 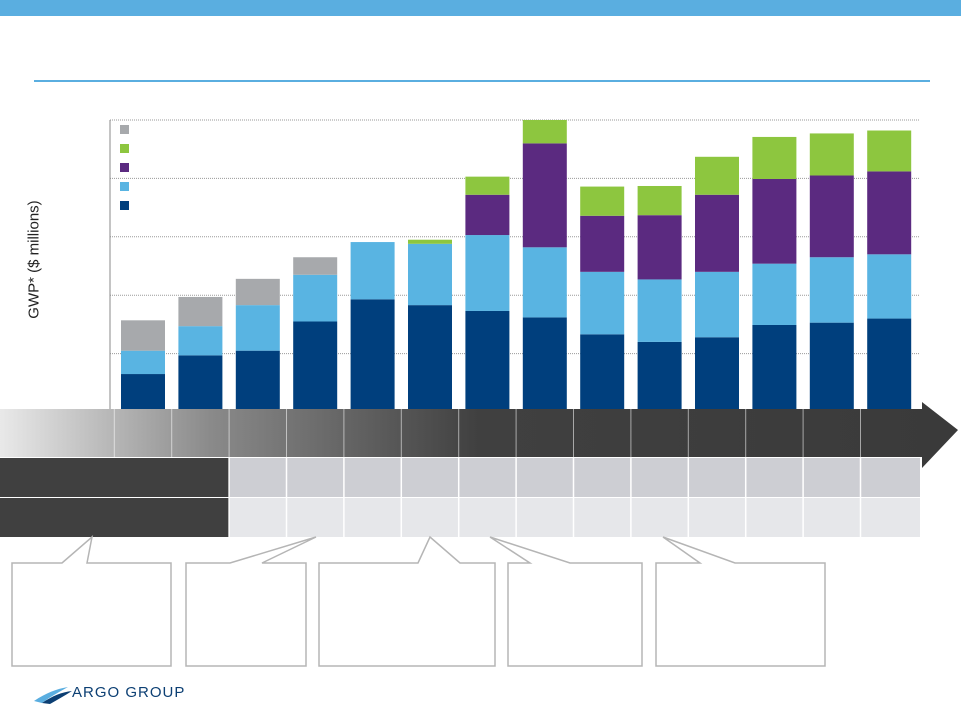 I want to click on timeline-arrow-band, so click(x=479, y=435).